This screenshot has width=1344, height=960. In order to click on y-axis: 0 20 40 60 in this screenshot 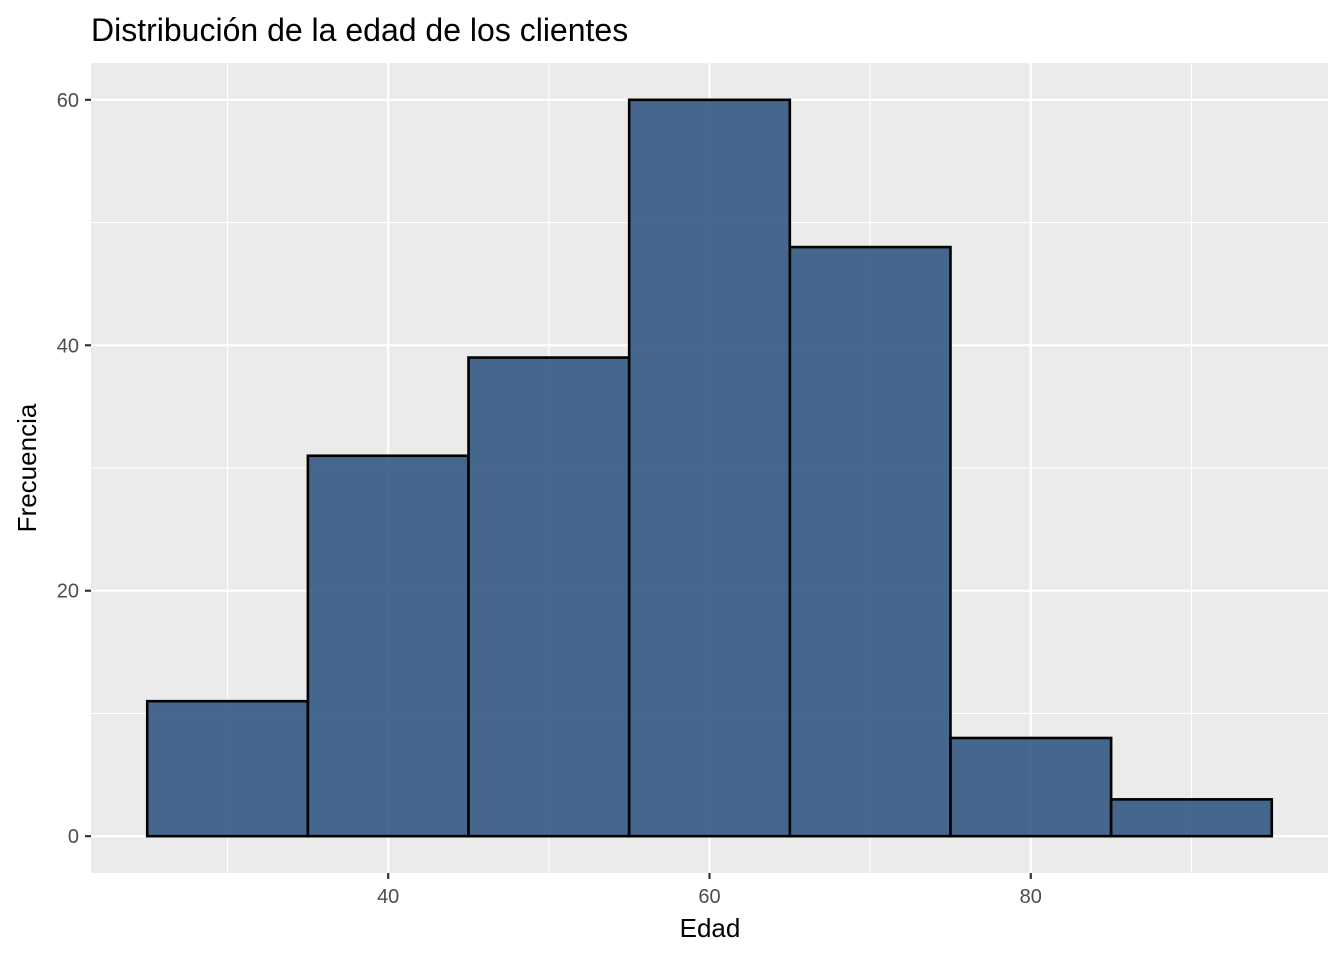, I will do `click(74, 469)`.